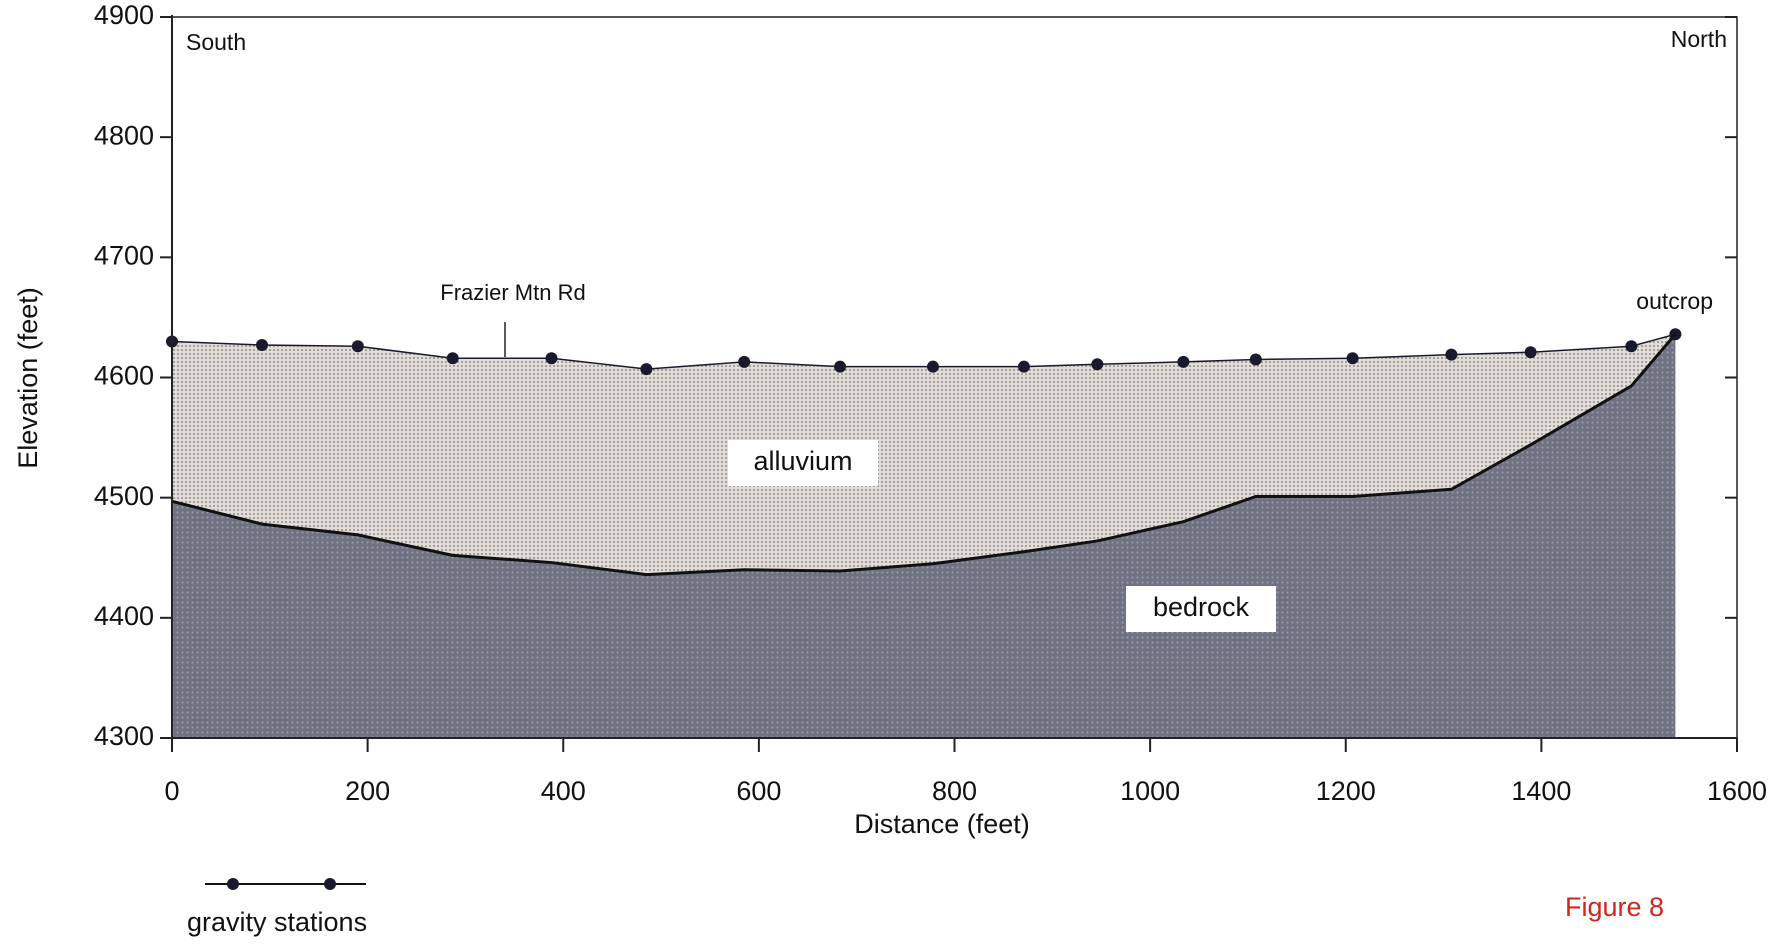 The height and width of the screenshot is (945, 1788). I want to click on x-tick-label: 1400, so click(1541, 791).